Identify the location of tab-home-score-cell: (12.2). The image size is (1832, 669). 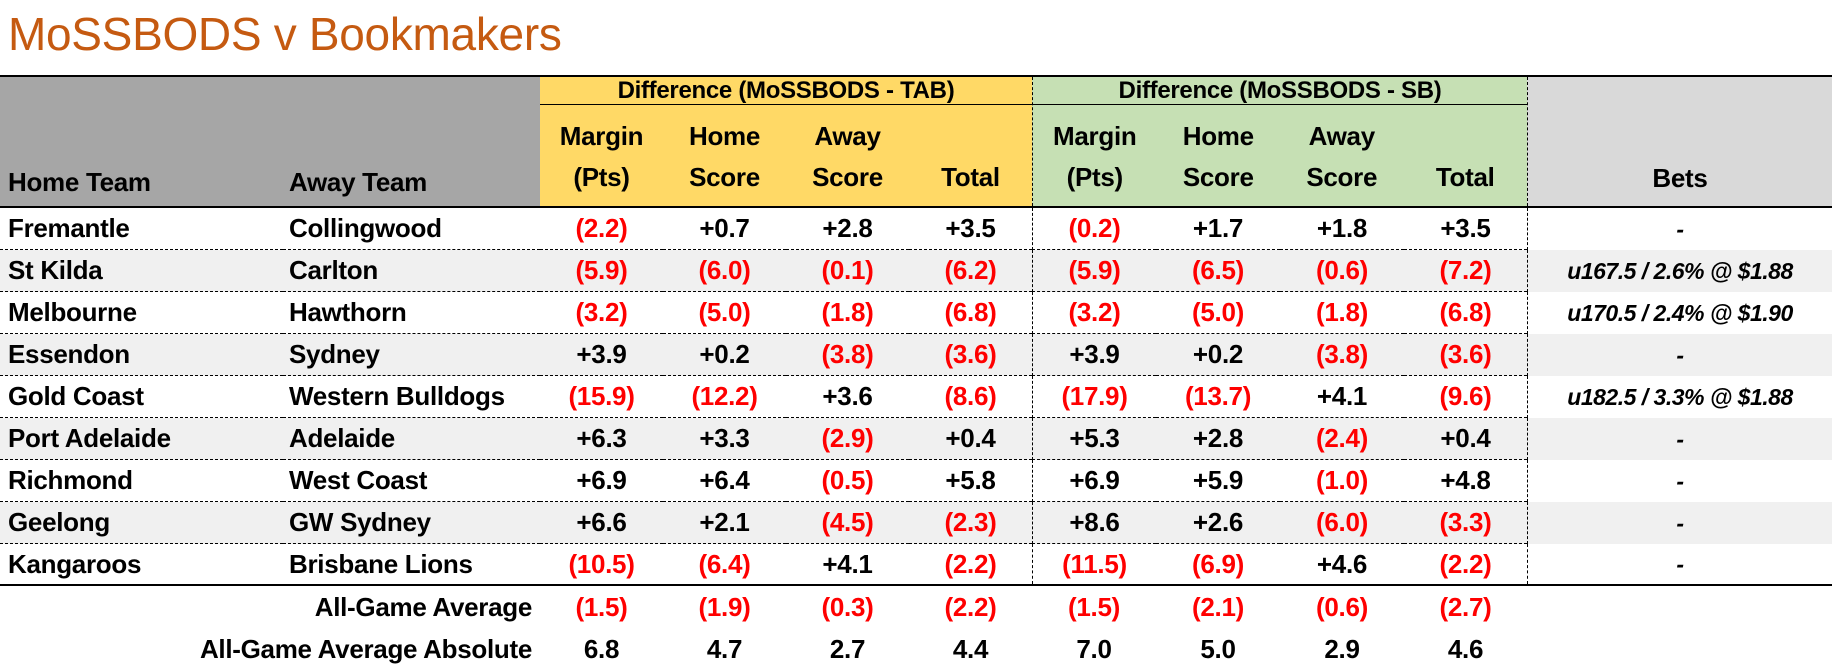
(724, 397).